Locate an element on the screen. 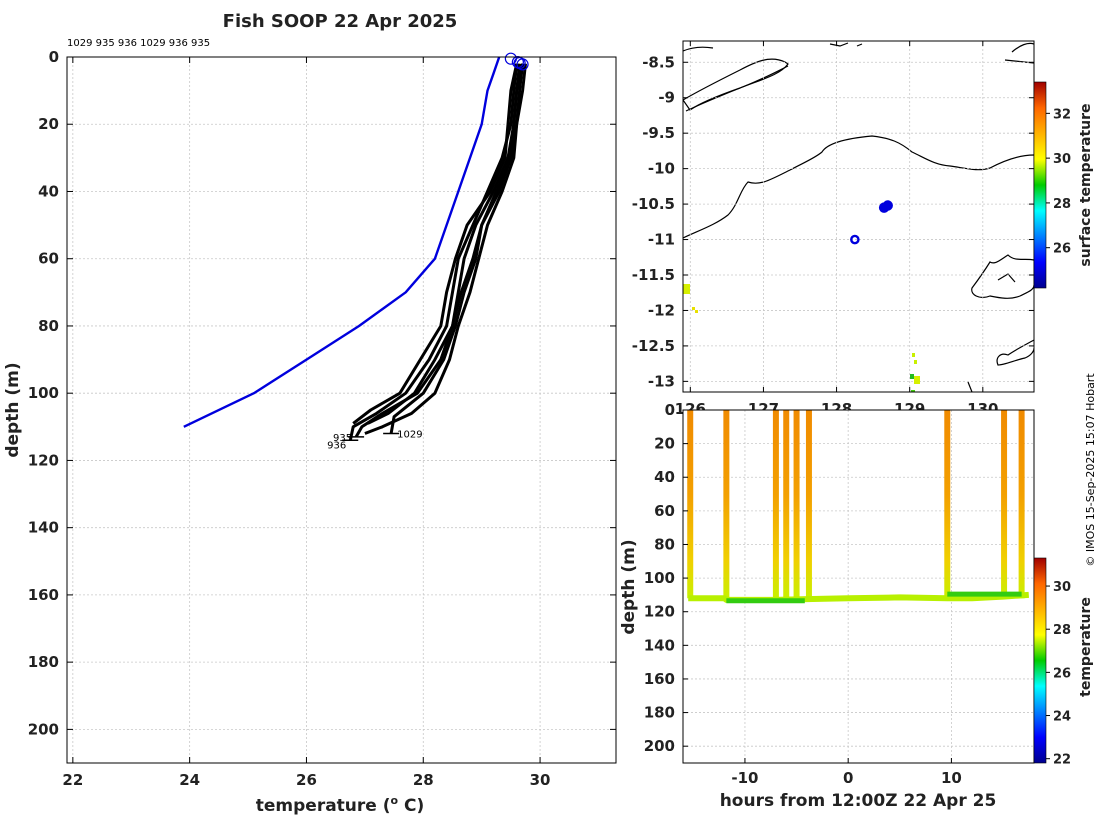 The image size is (1100, 820). x-tick-label: 26 is located at coordinates (306, 780).